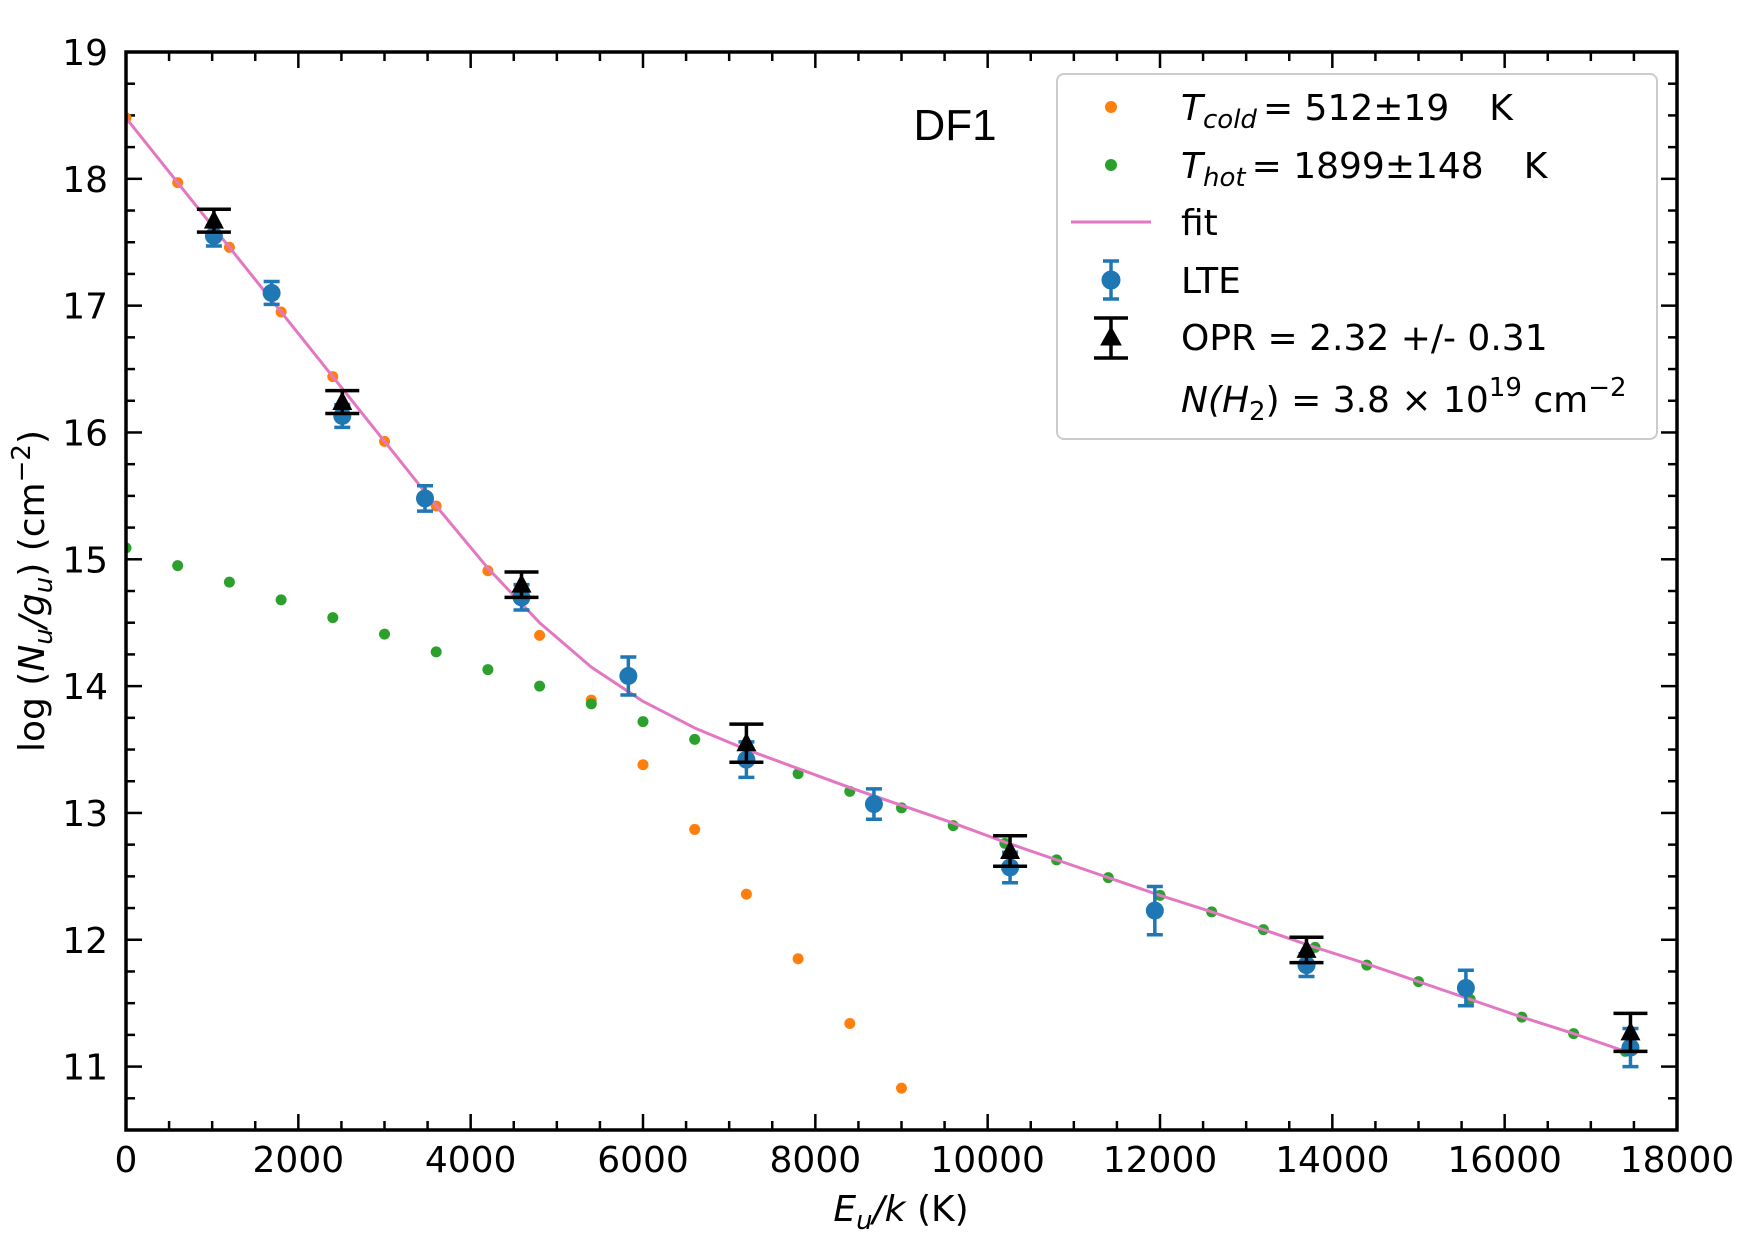 The height and width of the screenshot is (1234, 1747). I want to click on y-tick-label: 17, so click(85, 307).